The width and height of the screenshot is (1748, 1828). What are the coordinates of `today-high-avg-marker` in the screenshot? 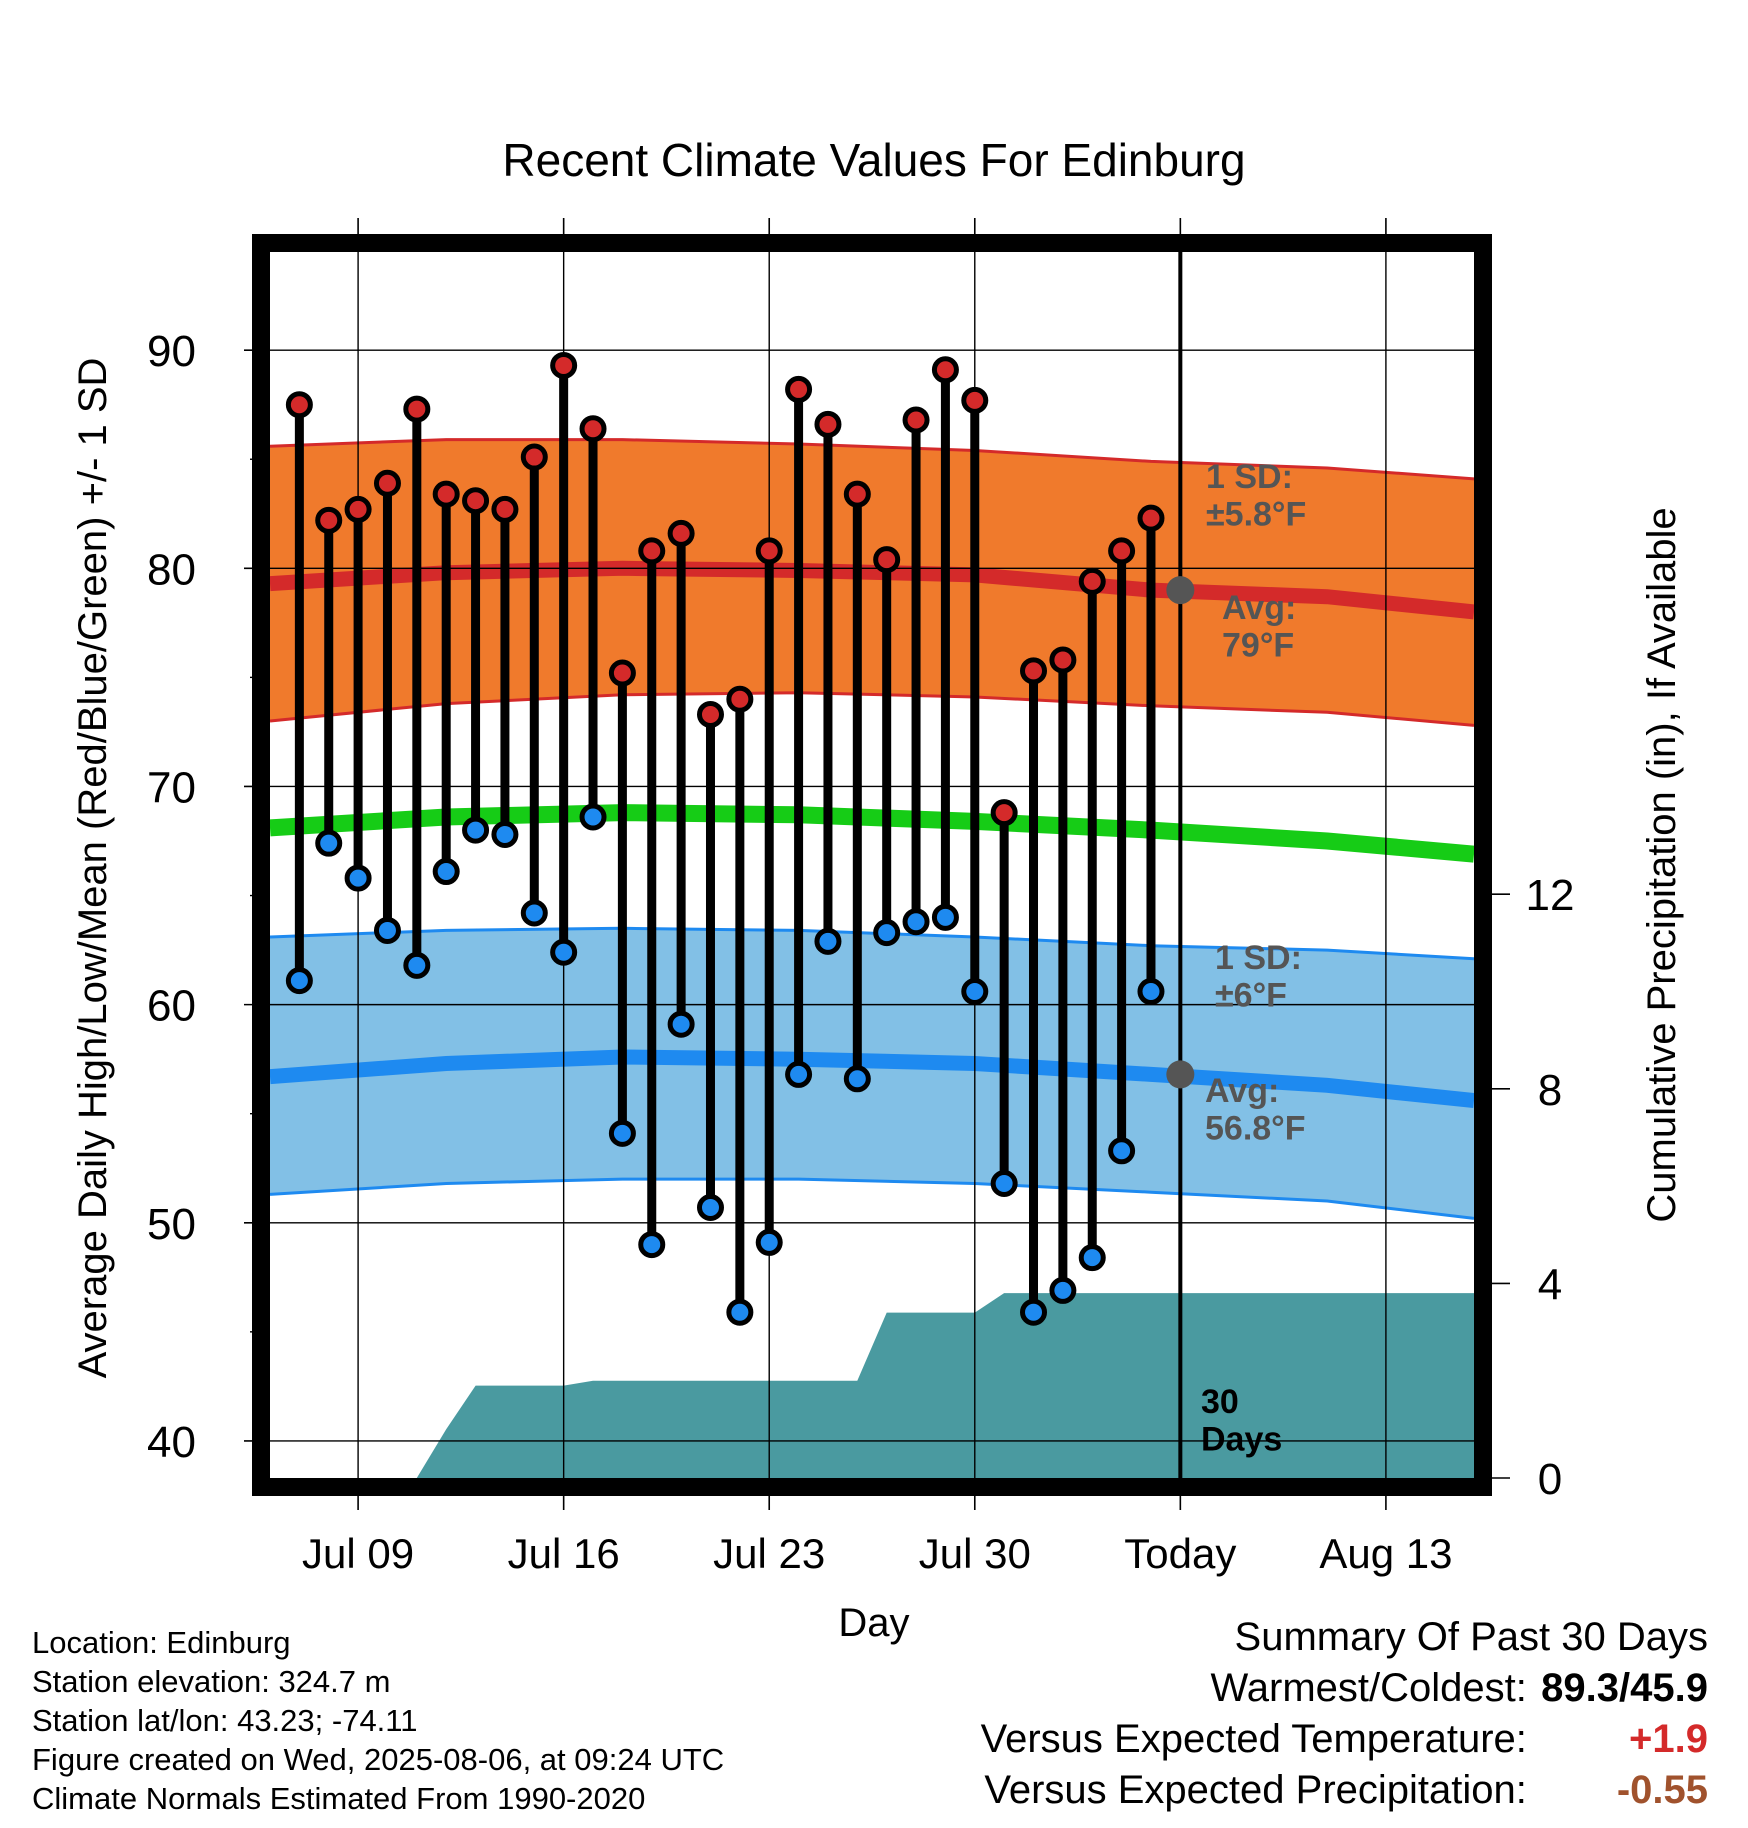 It's located at (1180, 590).